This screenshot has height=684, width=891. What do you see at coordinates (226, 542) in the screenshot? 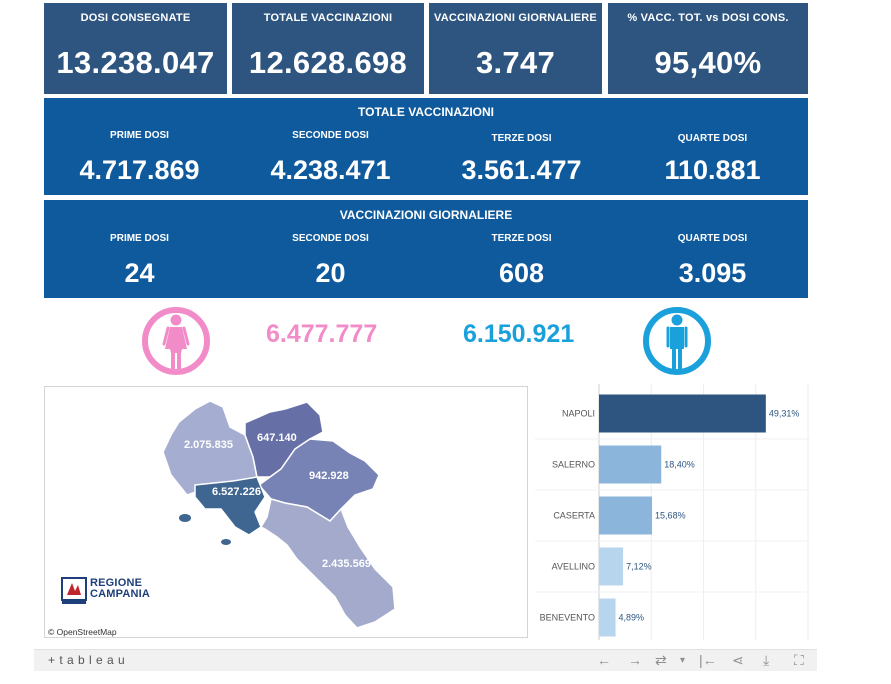
I see `map-island-capri` at bounding box center [226, 542].